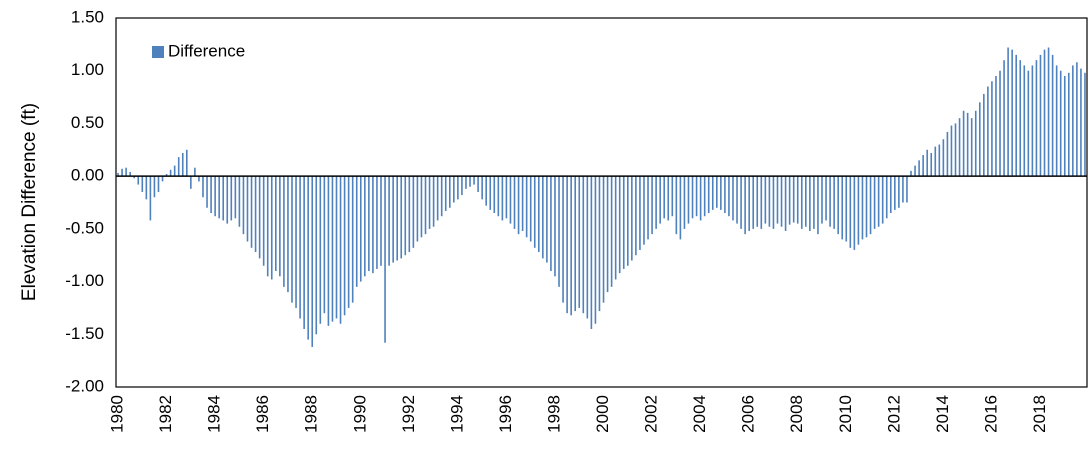 The height and width of the screenshot is (455, 1088). What do you see at coordinates (165, 414) in the screenshot?
I see `x-tick-label: 1982` at bounding box center [165, 414].